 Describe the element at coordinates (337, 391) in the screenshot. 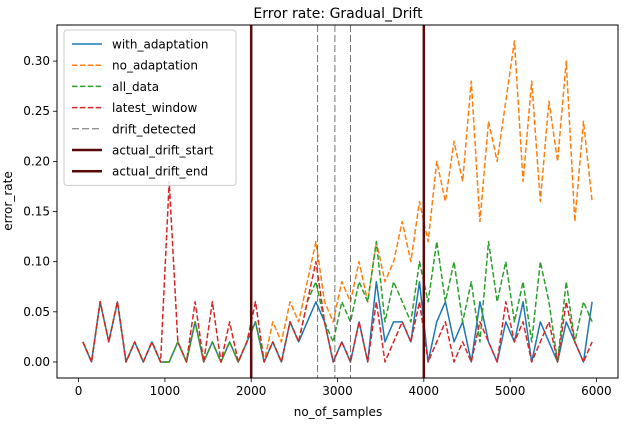

I see `x-tick-label: 3000` at that location.